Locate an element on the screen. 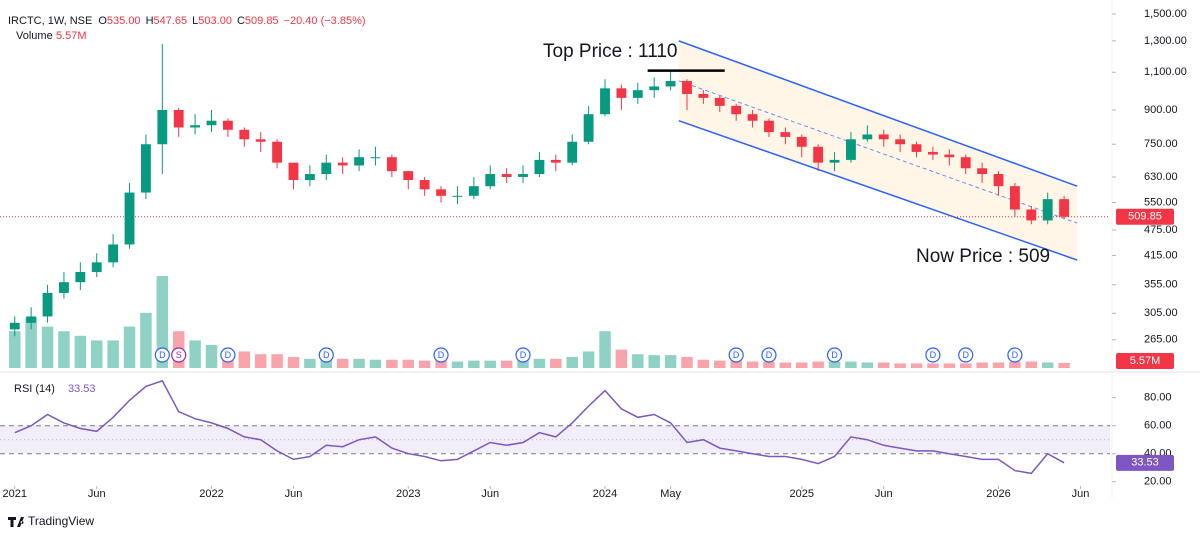 The width and height of the screenshot is (1200, 536). x-tick-label: 2026 is located at coordinates (998, 494).